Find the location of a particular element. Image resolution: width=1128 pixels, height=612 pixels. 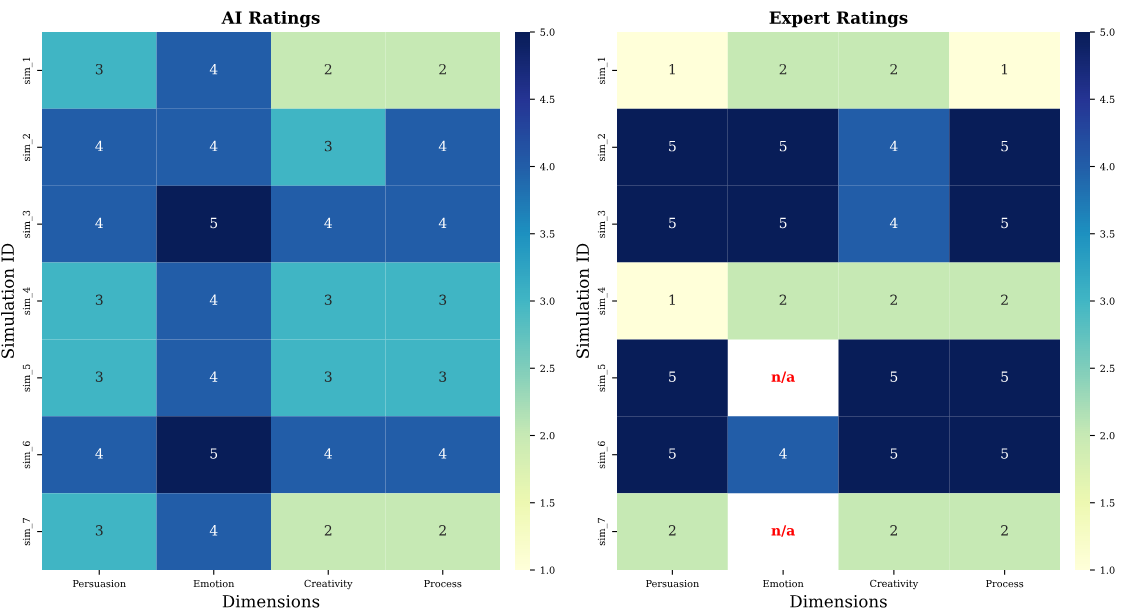

chart-title: Expert Ratings is located at coordinates (838, 19).